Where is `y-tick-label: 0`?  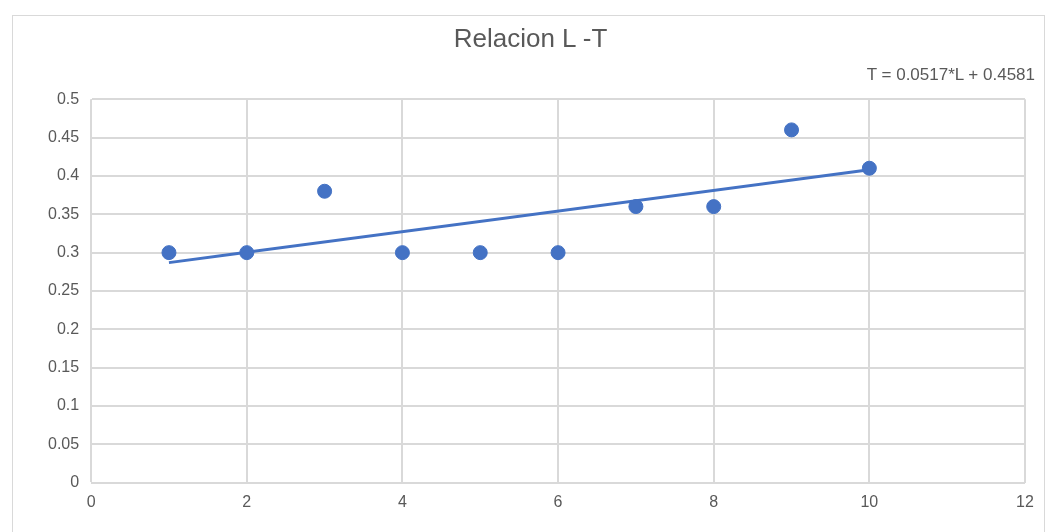
y-tick-label: 0 is located at coordinates (75, 482).